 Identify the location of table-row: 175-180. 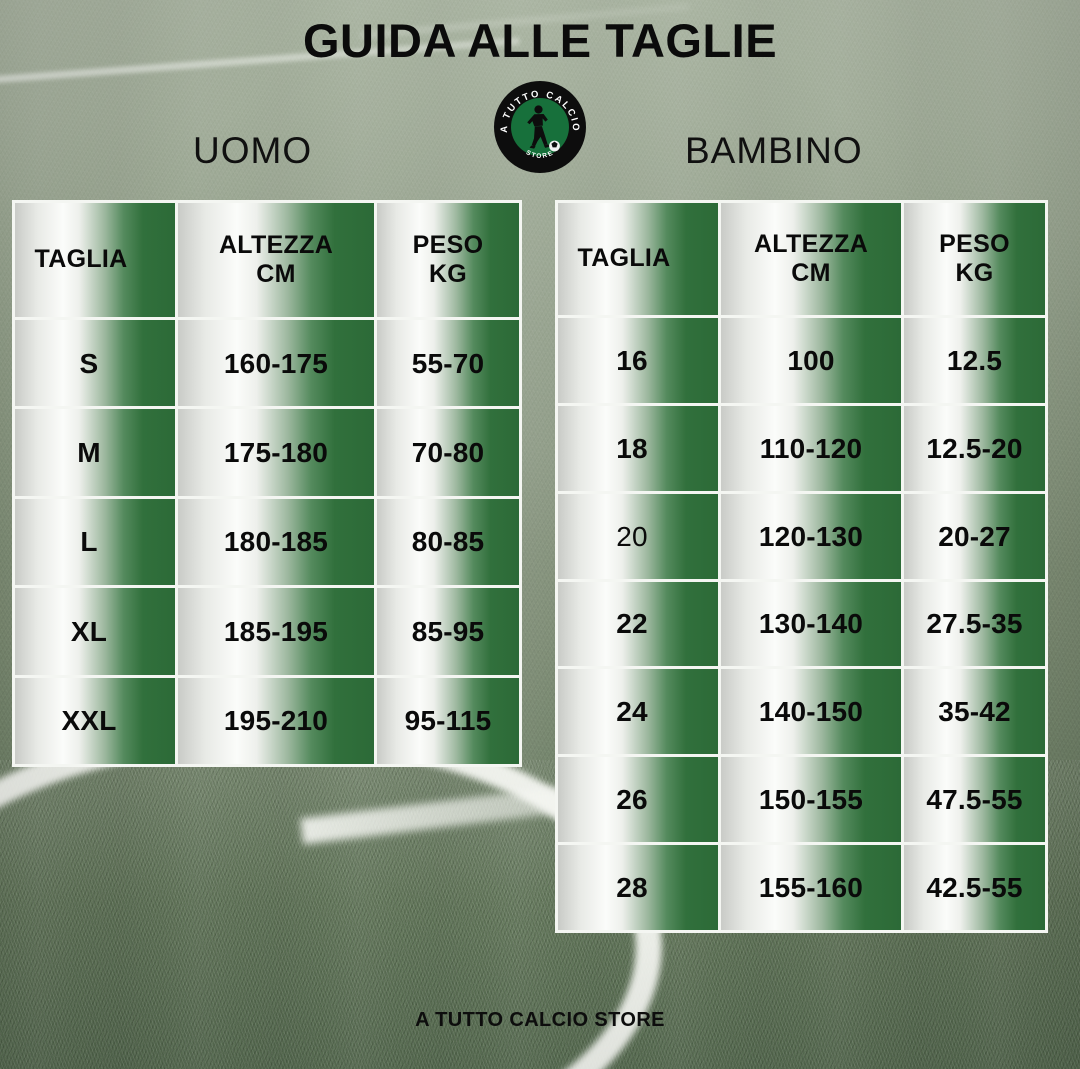
(276, 452).